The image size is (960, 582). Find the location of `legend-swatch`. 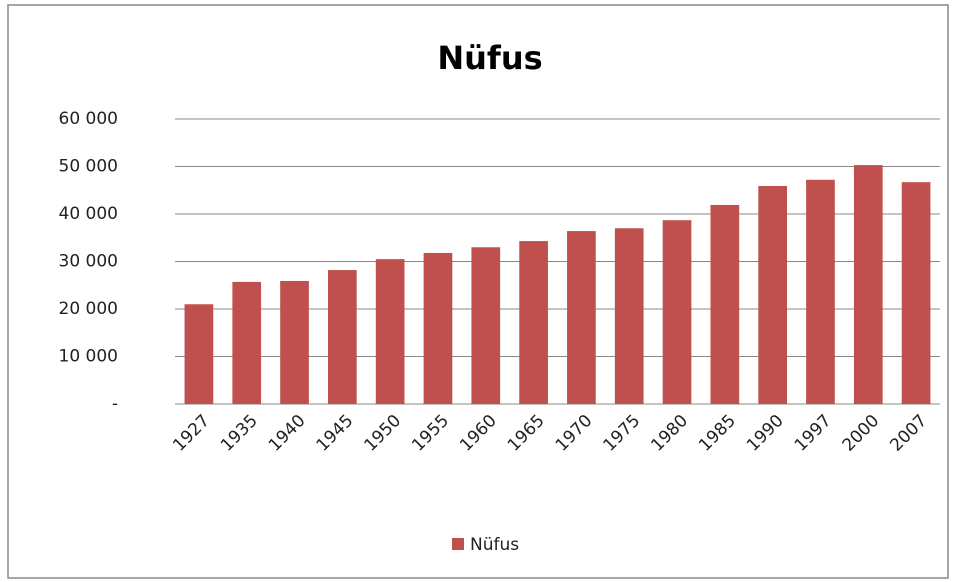

legend-swatch is located at coordinates (458, 544).